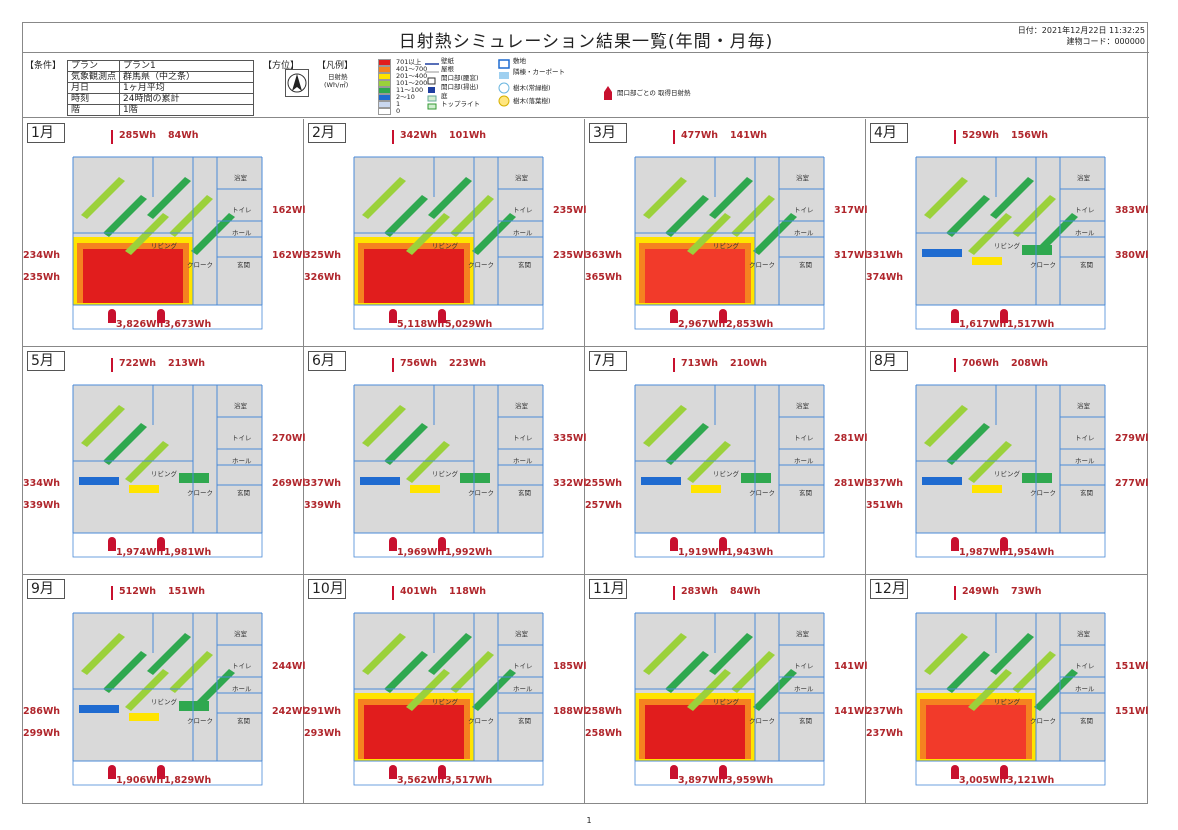  I want to click on heat-value: 380Wl, so click(1132, 255).